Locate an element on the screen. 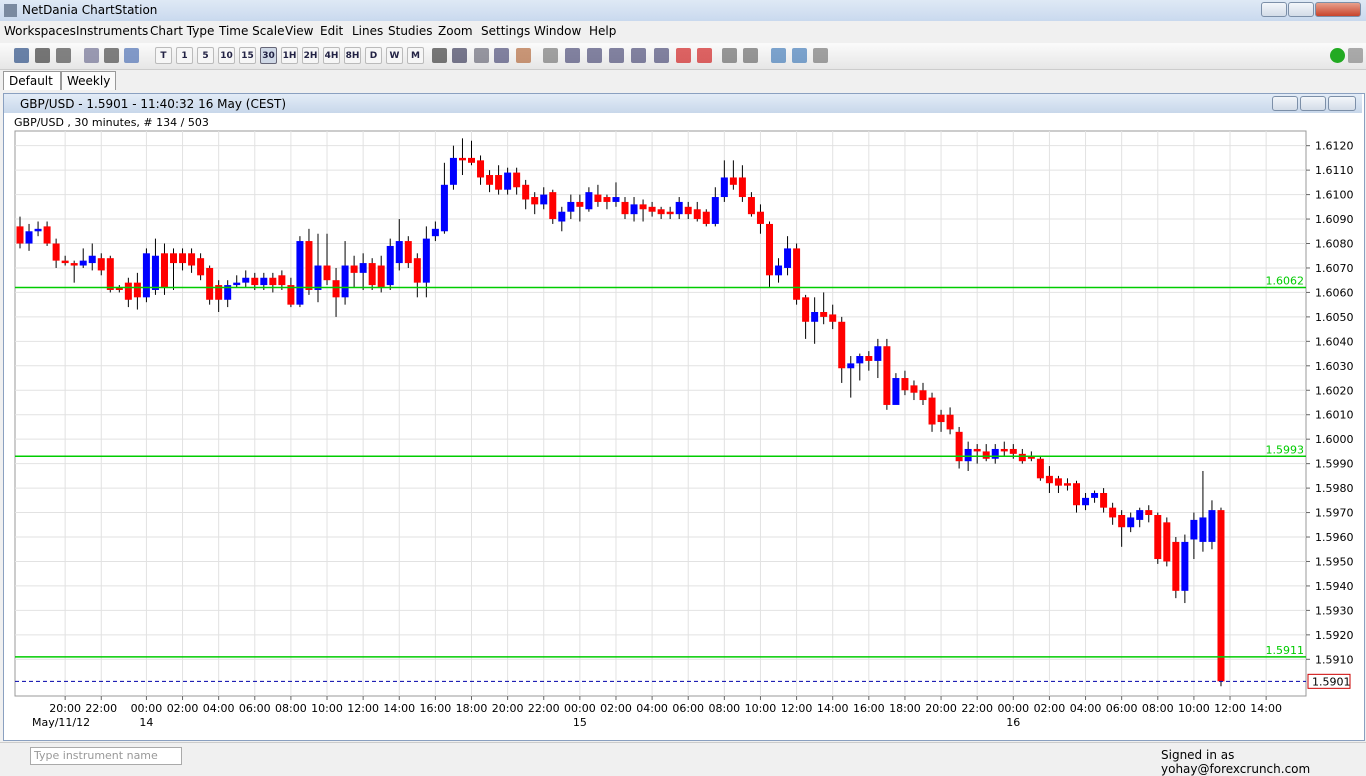 This screenshot has height=776, width=1366. x-tick-label: 18:00 is located at coordinates (905, 708).